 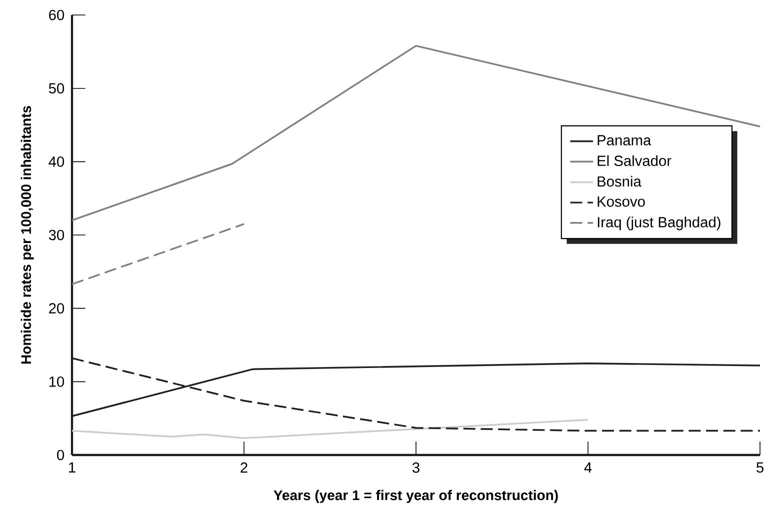 What do you see at coordinates (659, 223) in the screenshot?
I see `legend-label: Iraq (just Baghdad)` at bounding box center [659, 223].